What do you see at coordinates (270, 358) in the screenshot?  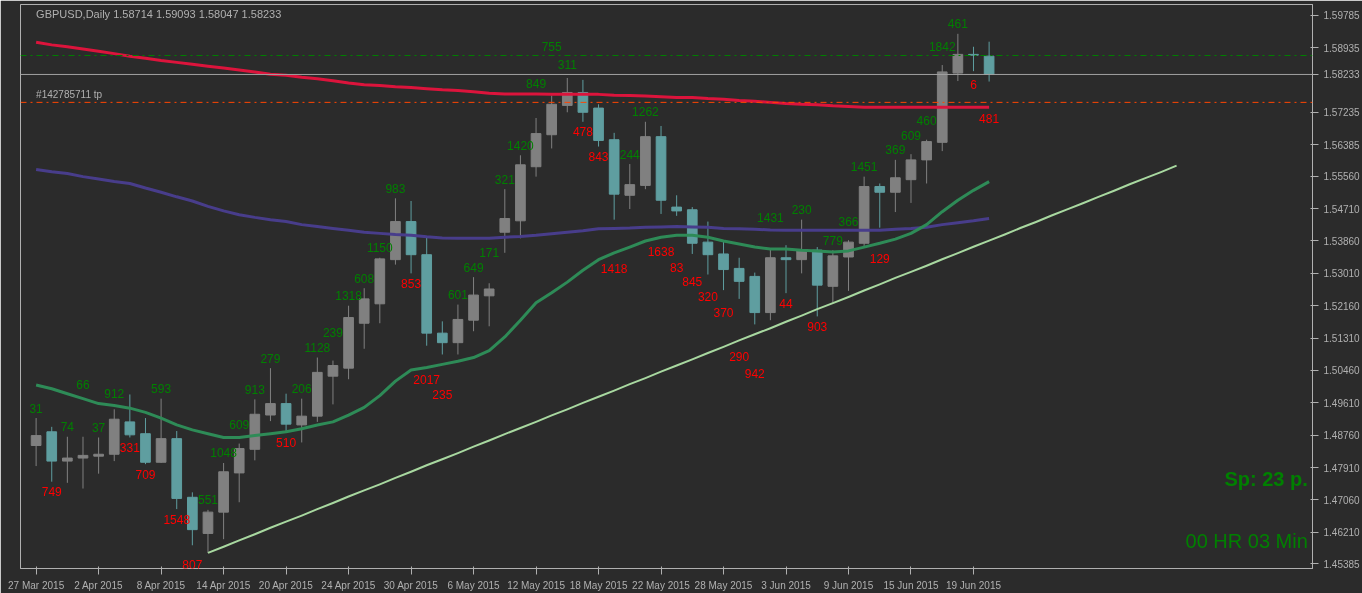 I see `text: 279` at bounding box center [270, 358].